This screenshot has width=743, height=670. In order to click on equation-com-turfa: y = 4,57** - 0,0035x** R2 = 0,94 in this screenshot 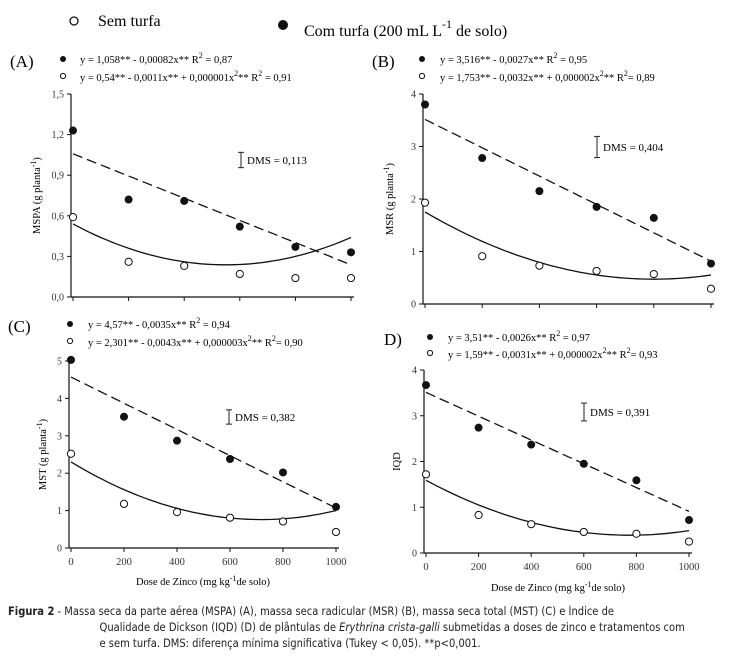, I will do `click(159, 323)`.